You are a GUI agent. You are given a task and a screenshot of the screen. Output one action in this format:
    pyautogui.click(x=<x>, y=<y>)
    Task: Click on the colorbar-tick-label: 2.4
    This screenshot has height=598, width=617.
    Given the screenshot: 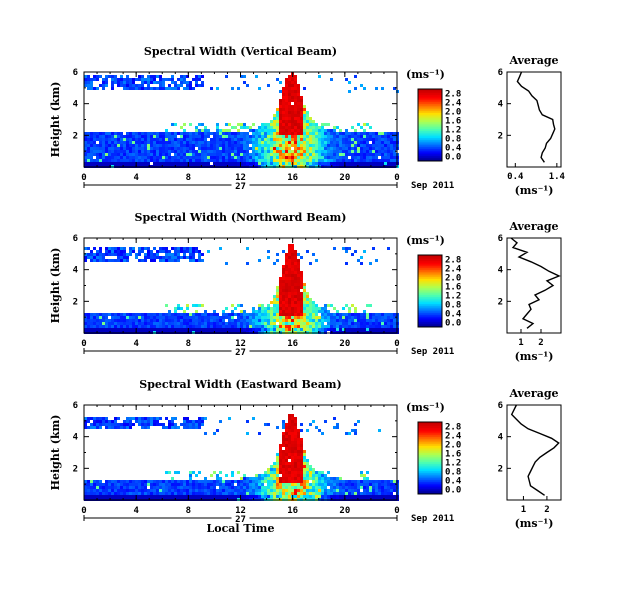 What is the action you would take?
    pyautogui.click(x=453, y=104)
    